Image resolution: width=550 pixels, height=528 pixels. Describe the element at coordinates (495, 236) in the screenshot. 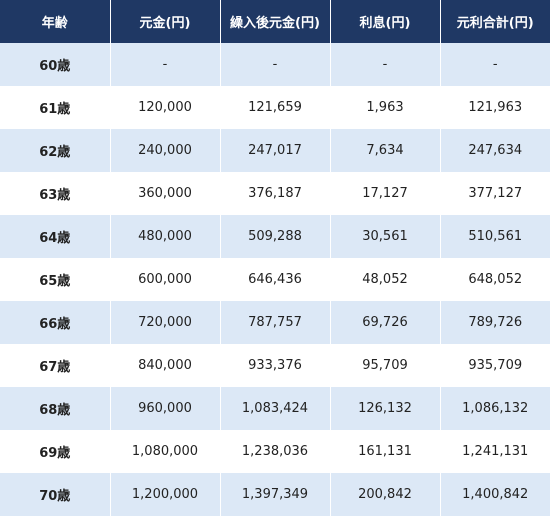

I see `cell-total: 510,561` at that location.